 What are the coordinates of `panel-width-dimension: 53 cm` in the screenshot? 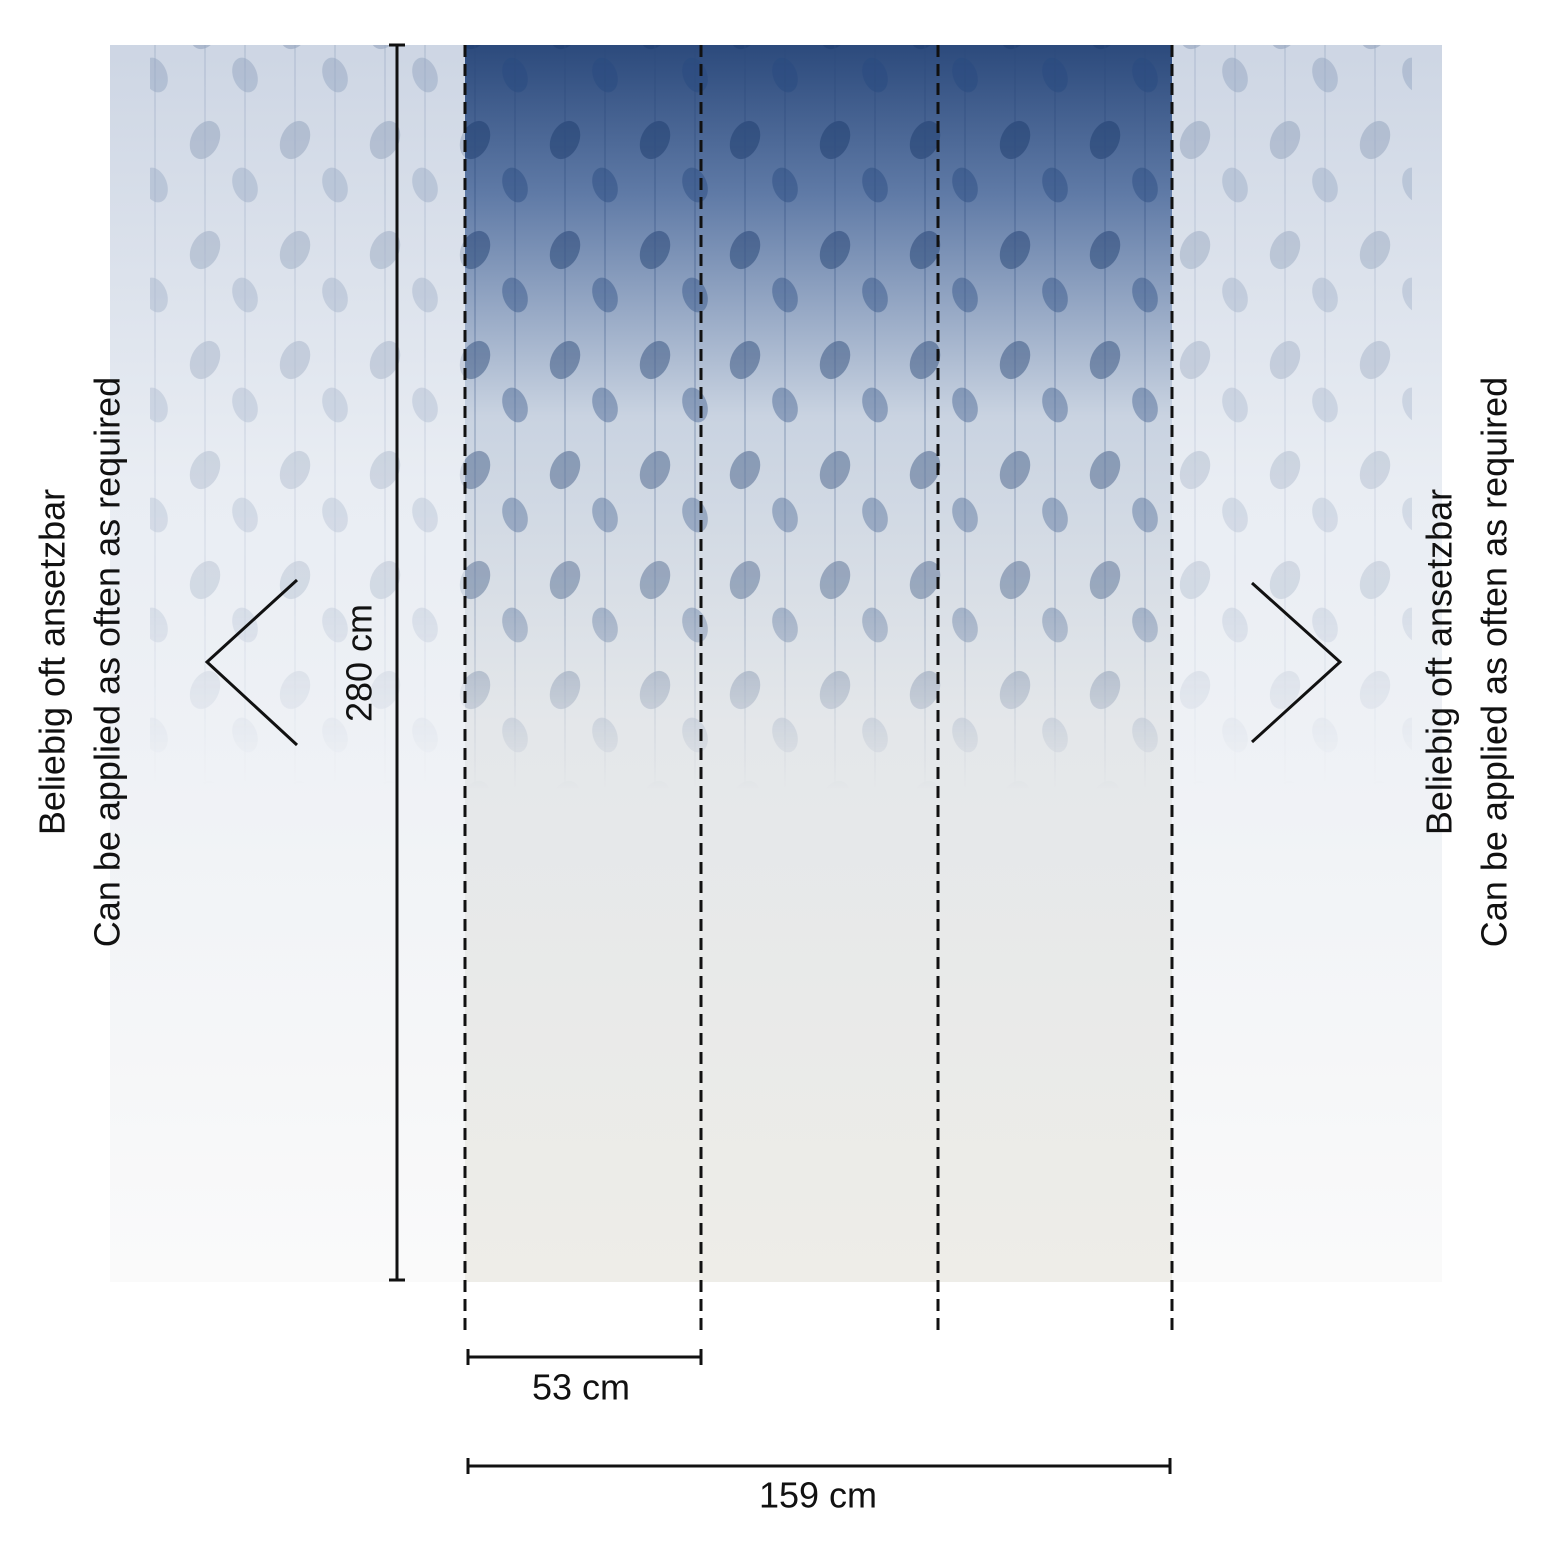 It's located at (584, 1378).